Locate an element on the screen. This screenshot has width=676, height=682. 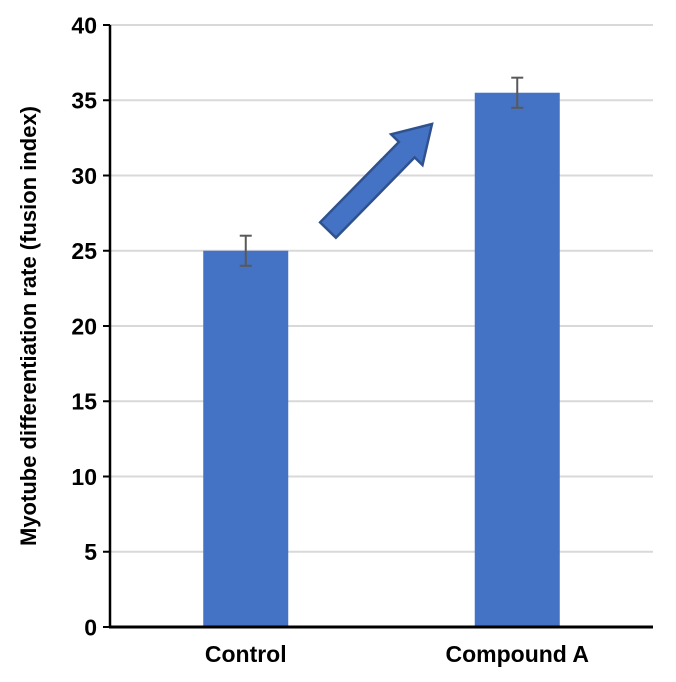
category-label-compound-a: Compound A is located at coordinates (517, 654).